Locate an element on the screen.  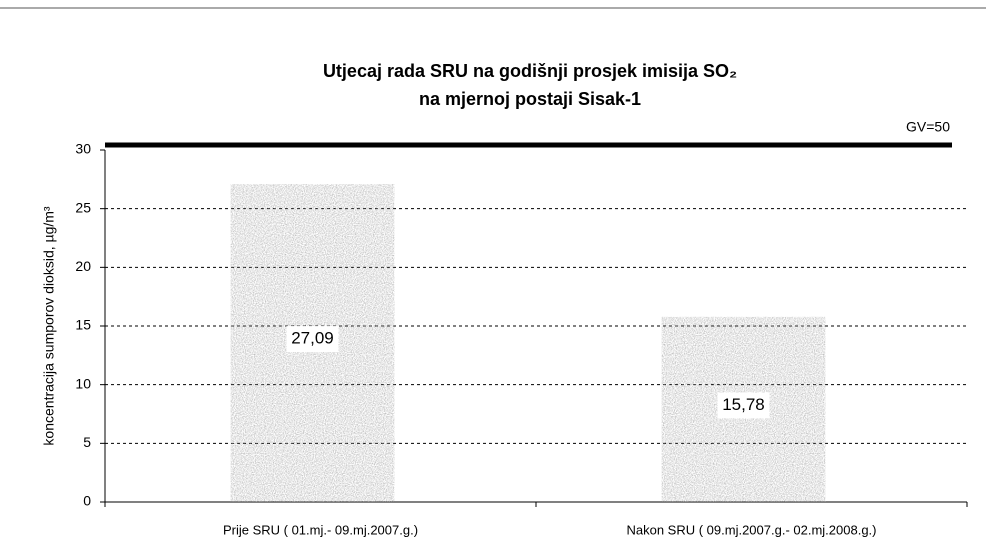
y-tick-label: 5 is located at coordinates (87, 442).